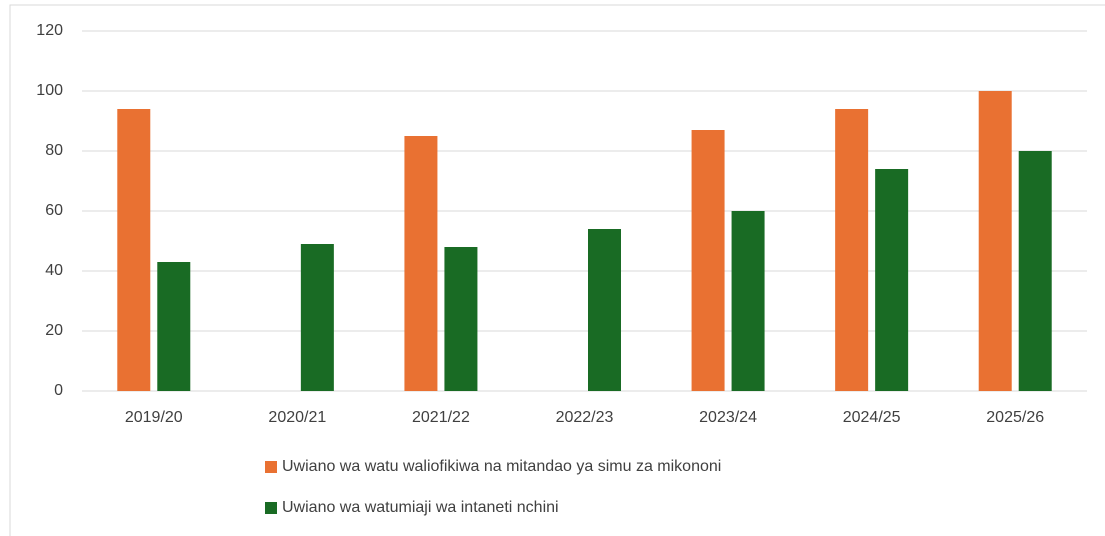 This screenshot has height=536, width=1105. I want to click on x-tick-label: 2020/21, so click(297, 417).